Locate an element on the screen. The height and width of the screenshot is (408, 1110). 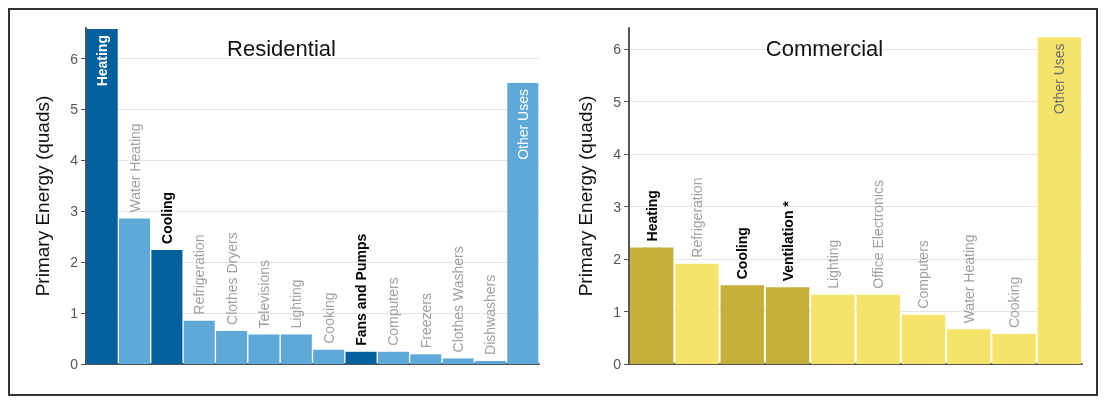
category-label: Clothes Dryers is located at coordinates (231, 278).